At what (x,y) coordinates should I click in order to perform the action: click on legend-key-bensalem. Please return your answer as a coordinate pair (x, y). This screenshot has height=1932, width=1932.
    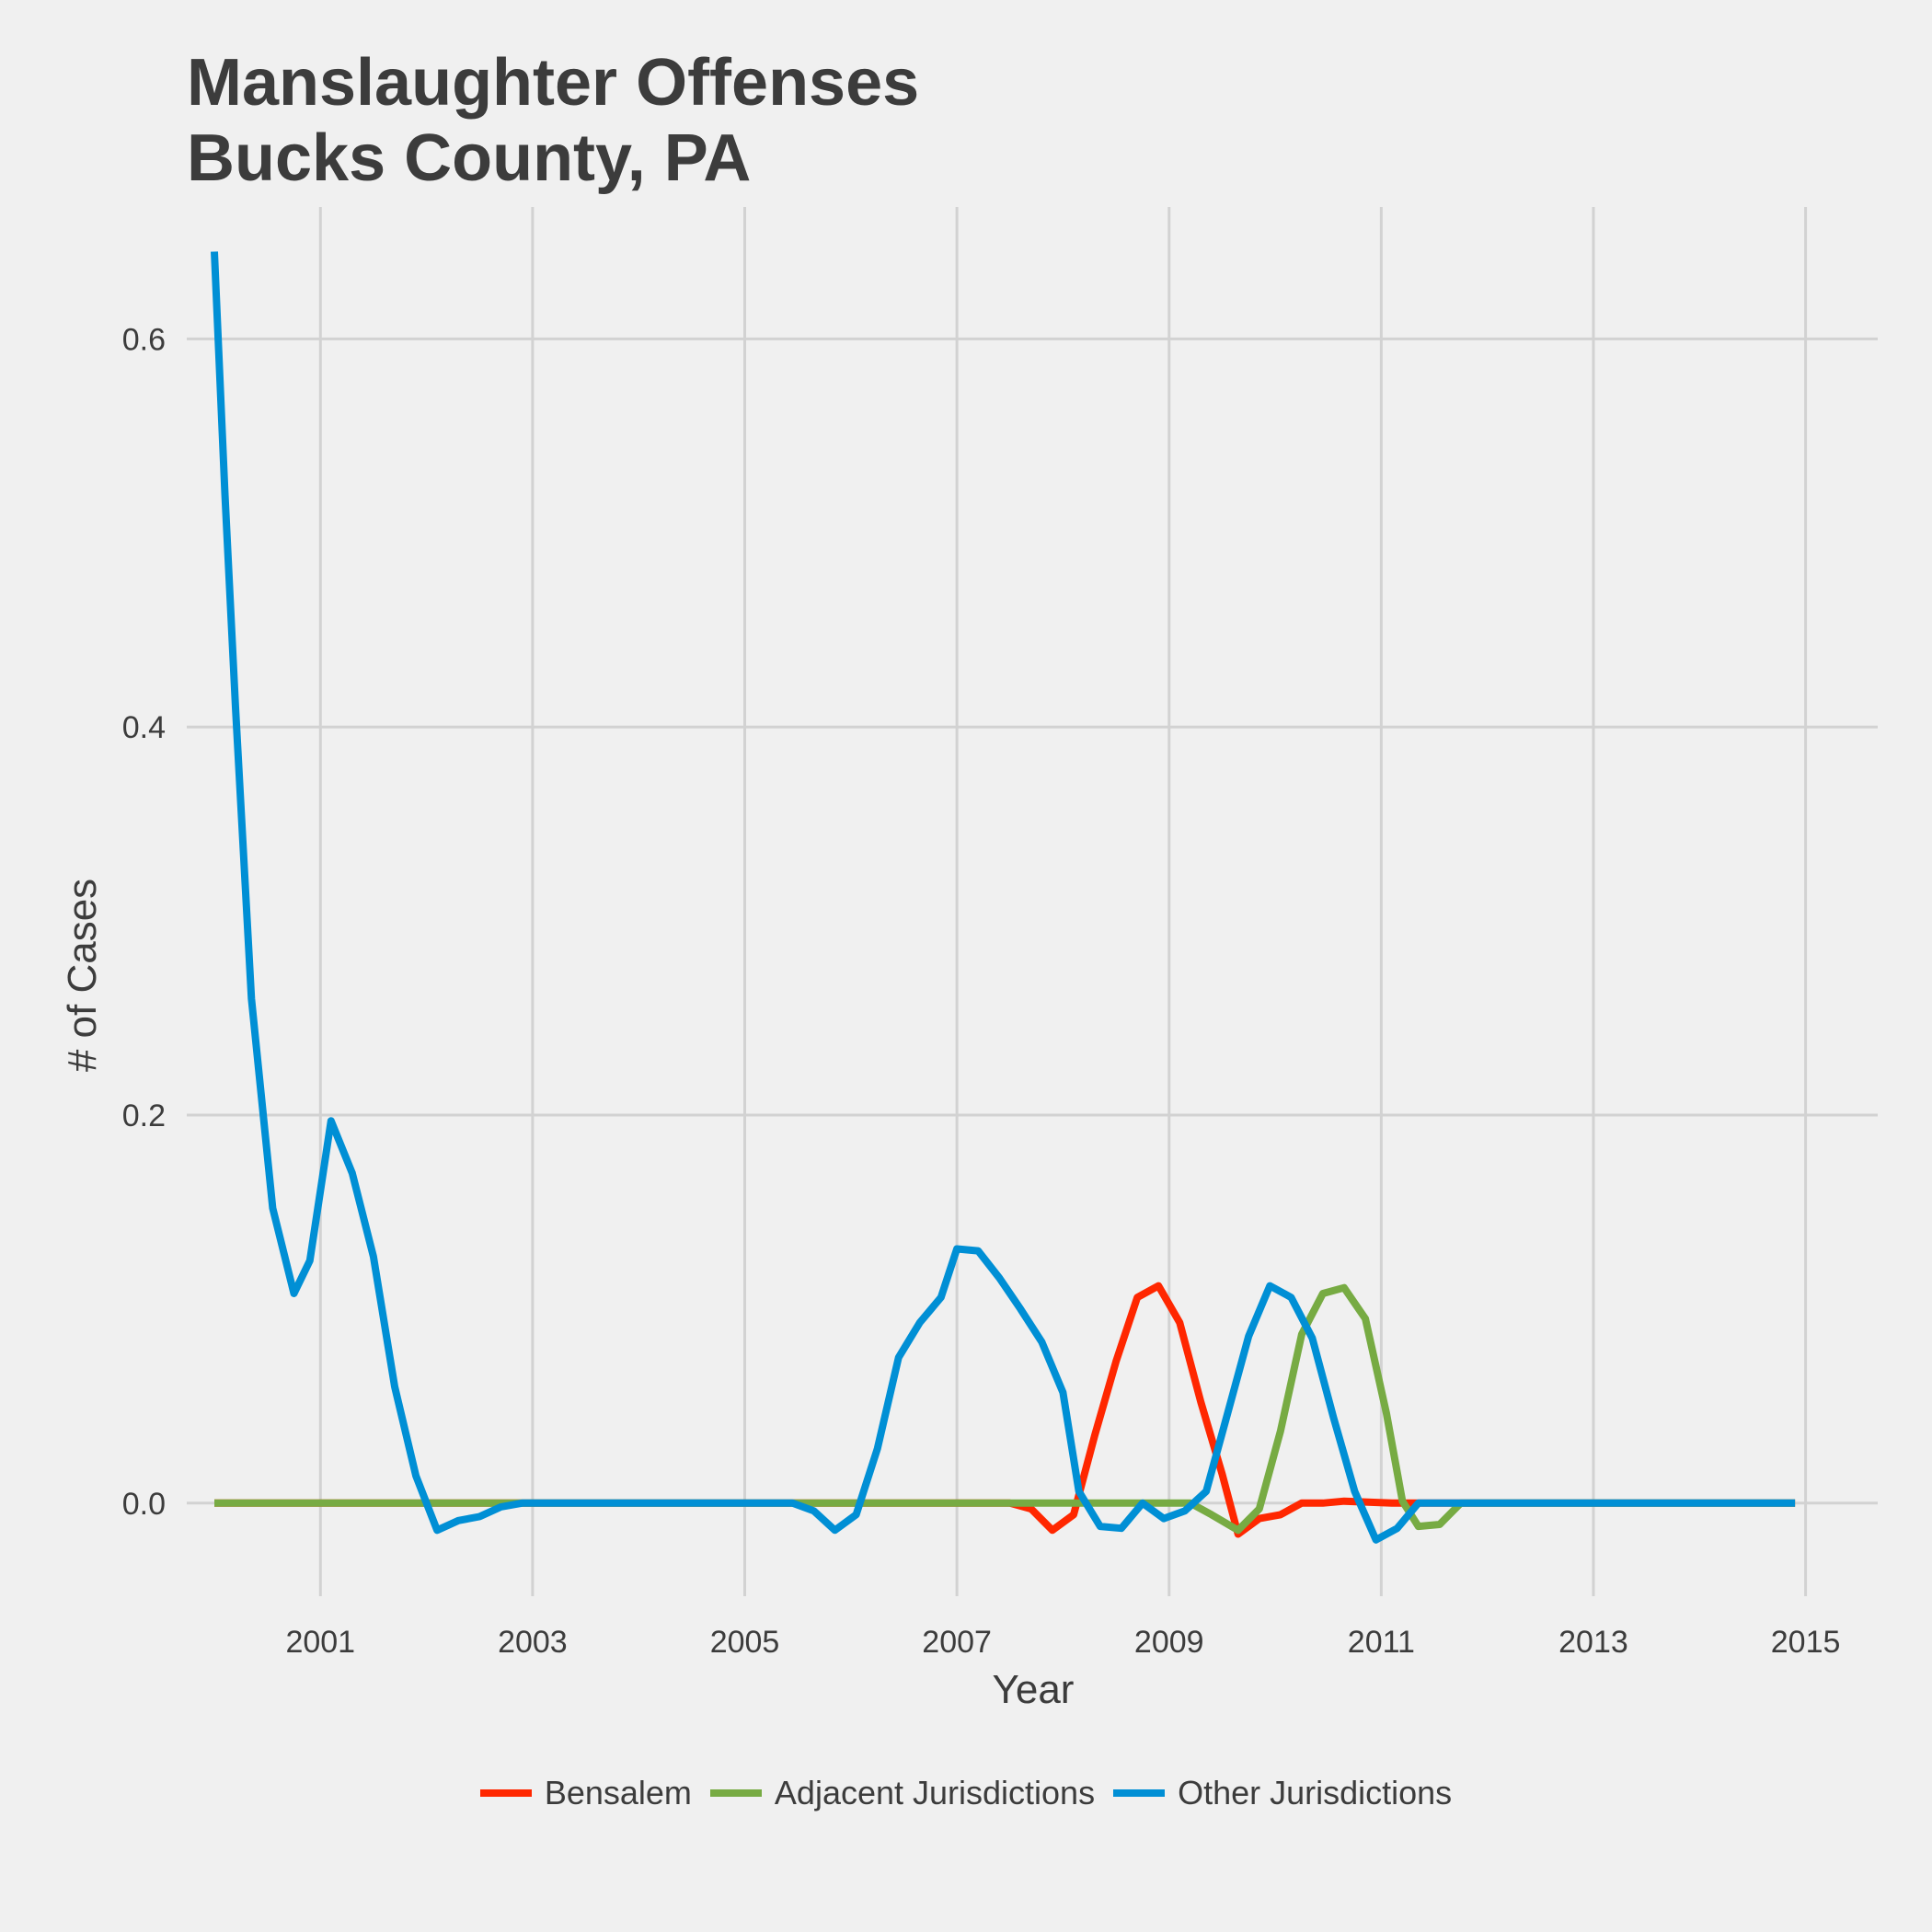
    Looking at the image, I should click on (505, 1793).